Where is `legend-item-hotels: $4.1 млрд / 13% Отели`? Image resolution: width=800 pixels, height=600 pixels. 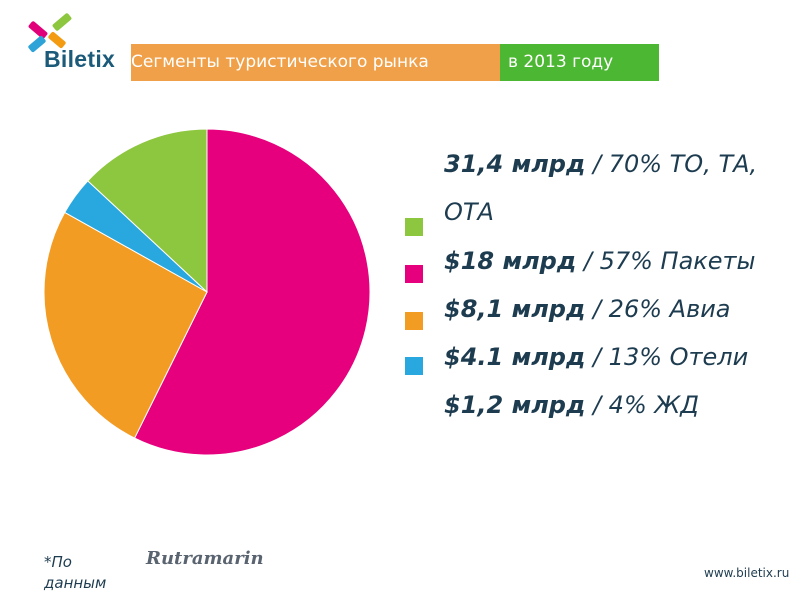
legend-item-hotels: $4.1 млрд / 13% Отели is located at coordinates (596, 357).